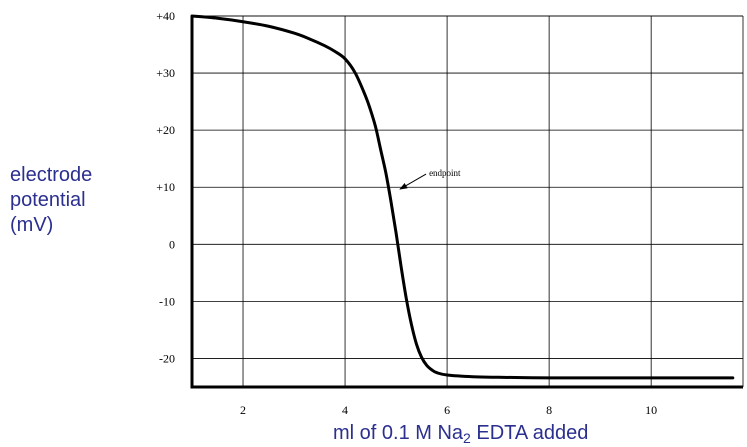  I want to click on x-tick-label-1: 4, so click(345, 410).